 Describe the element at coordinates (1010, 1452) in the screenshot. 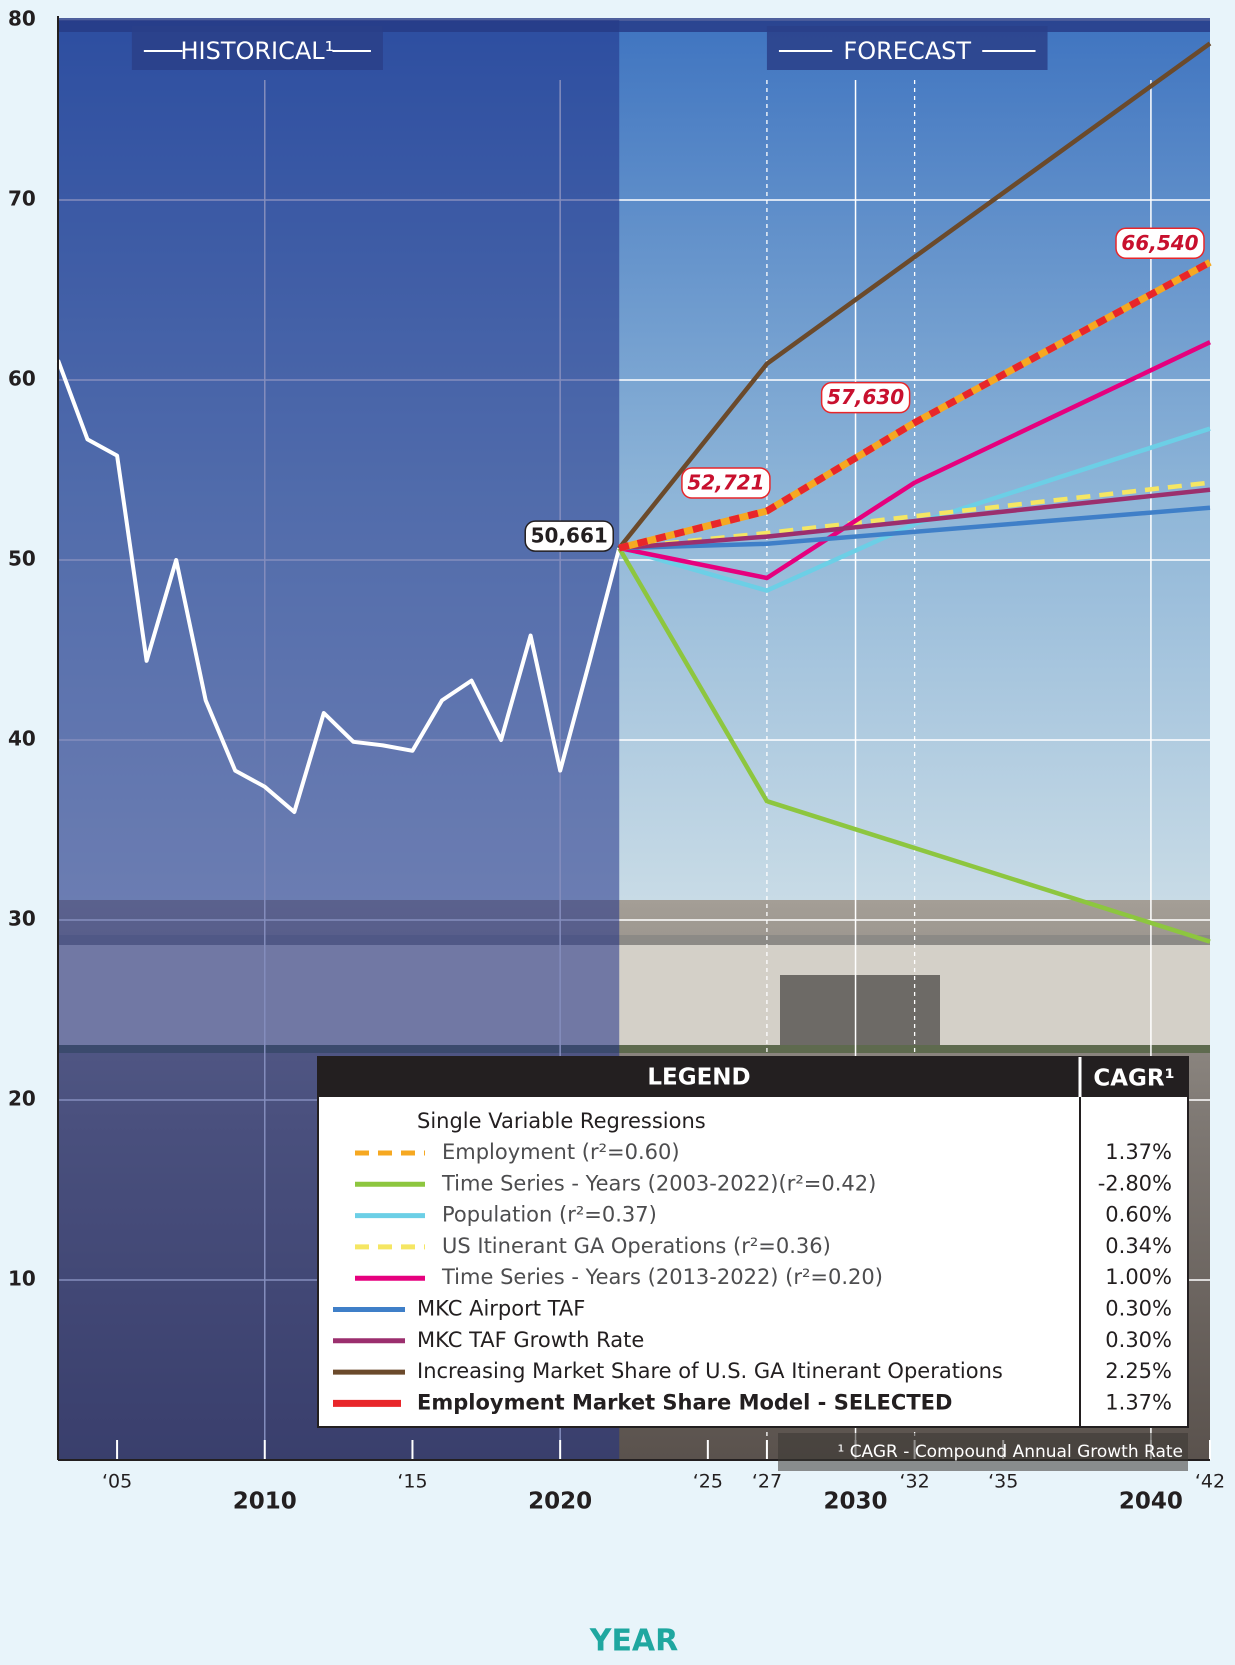

I see `legend-footnote: ¹ CAGR - Compound Annual Growth Rate` at that location.